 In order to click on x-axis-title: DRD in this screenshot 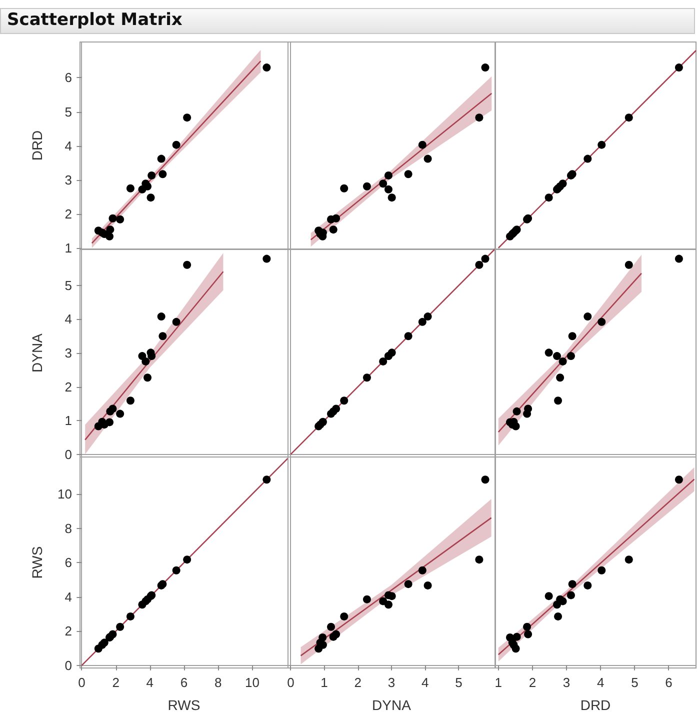, I will do `click(595, 705)`.